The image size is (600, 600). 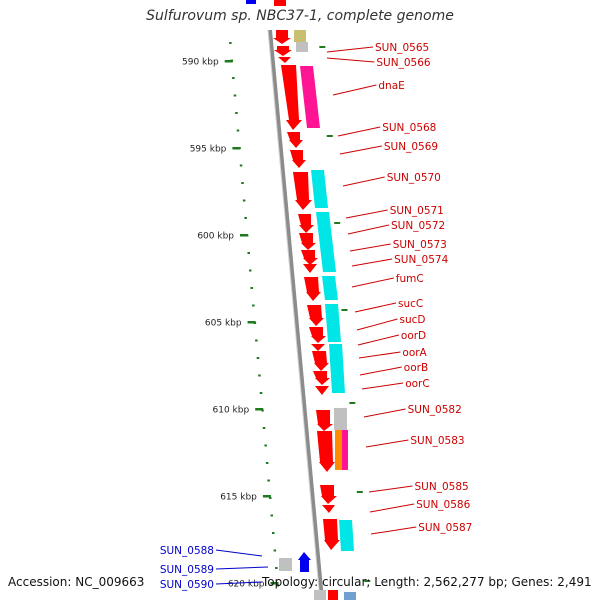 I want to click on gene-arrow-sucD, so click(x=317, y=335).